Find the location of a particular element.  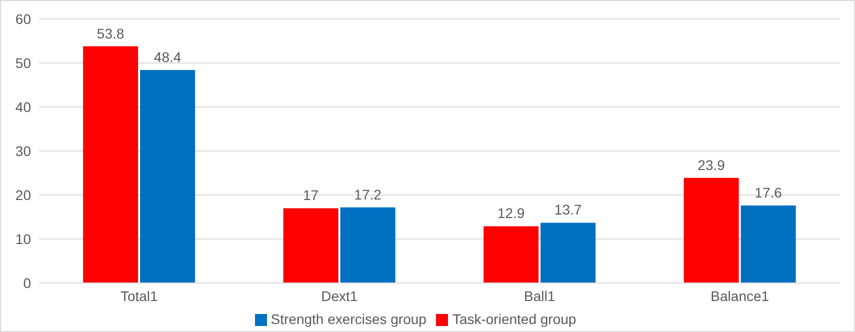

y-tick-label: 50 is located at coordinates (23, 62).